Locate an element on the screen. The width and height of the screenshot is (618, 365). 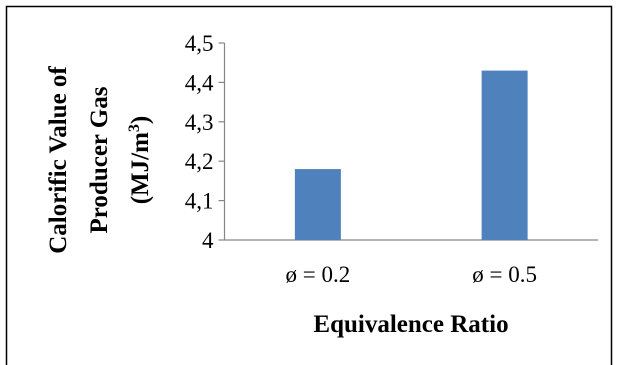
y-axis-title: Calorific Value of Producer Gas (MJ/m3) is located at coordinates (99, 160).